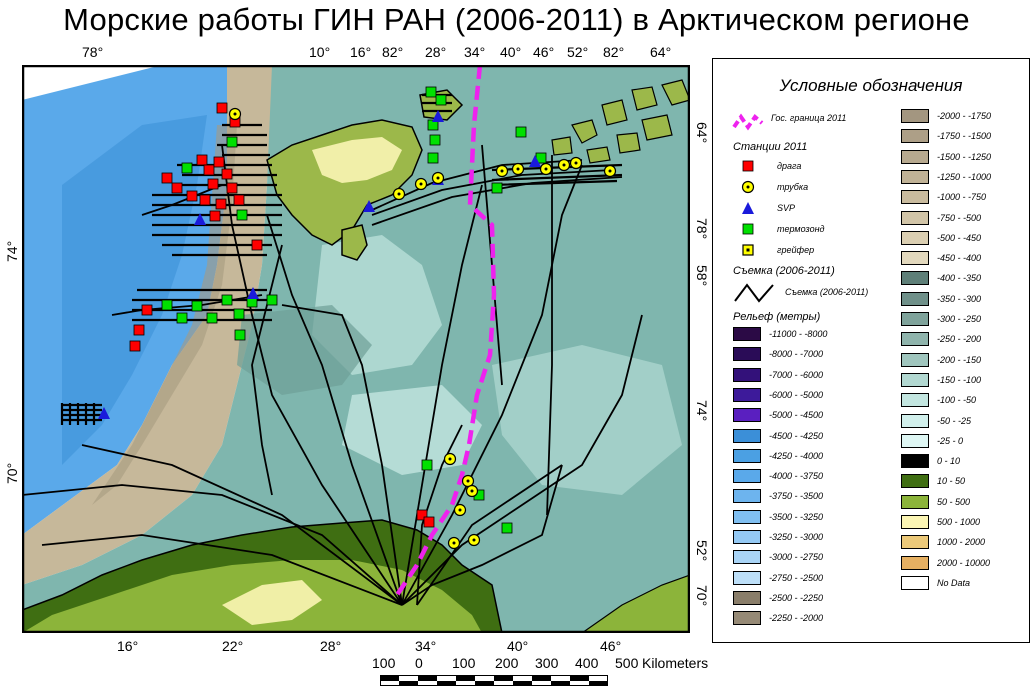 The width and height of the screenshot is (1033, 689). I want to click on edgeoya-land, so click(354, 242).